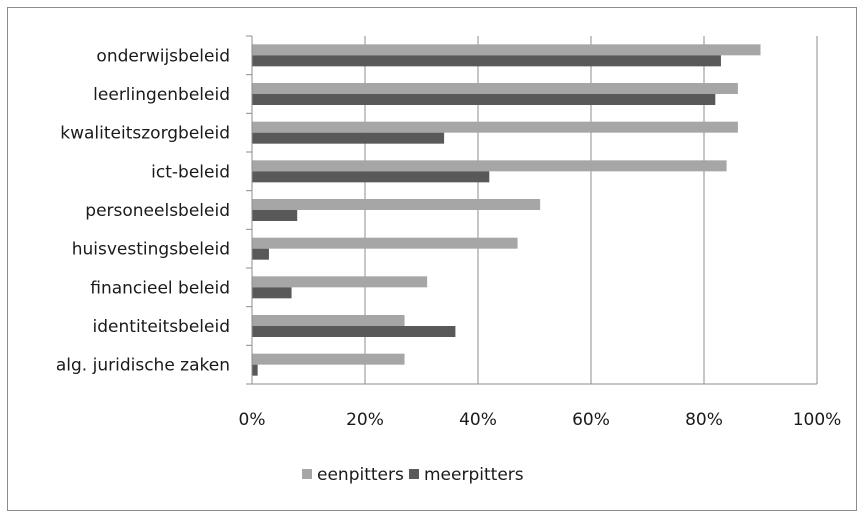  I want to click on x-tick-label: 40%, so click(478, 420).